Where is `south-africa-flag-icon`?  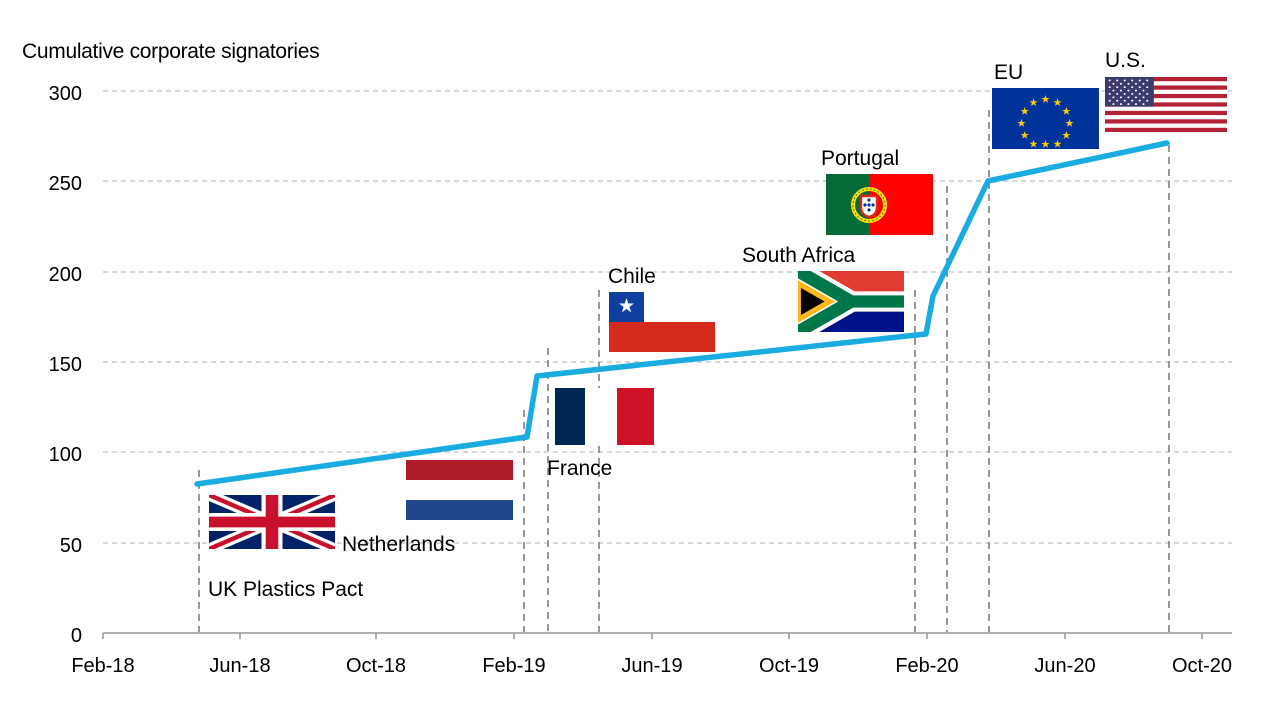 south-africa-flag-icon is located at coordinates (851, 301).